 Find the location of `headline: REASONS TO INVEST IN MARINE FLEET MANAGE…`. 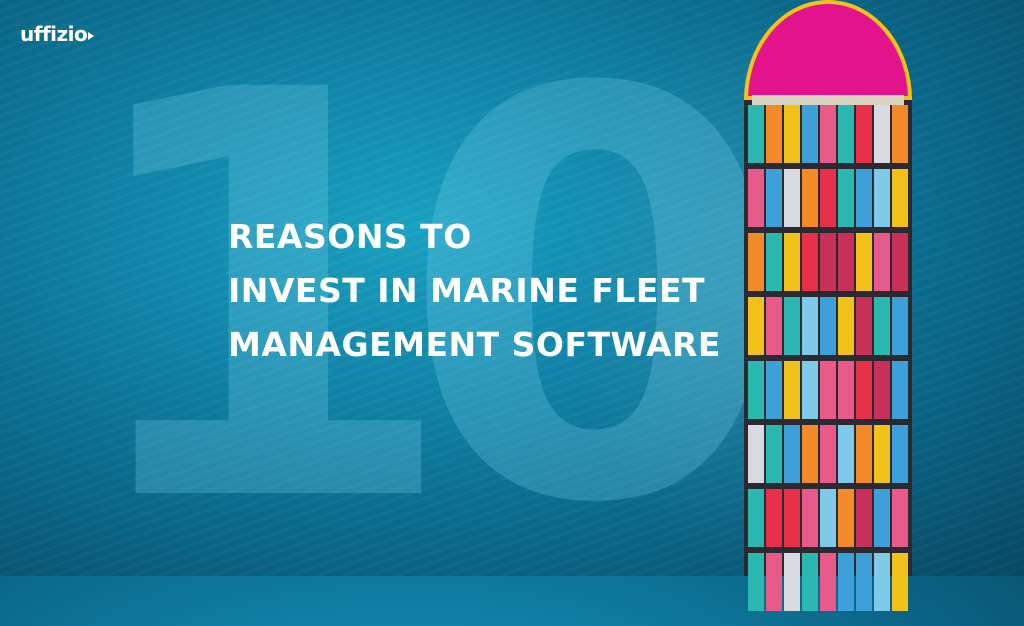

headline: REASONS TO INVEST IN MARINE FLEET MANAGE… is located at coordinates (474, 291).